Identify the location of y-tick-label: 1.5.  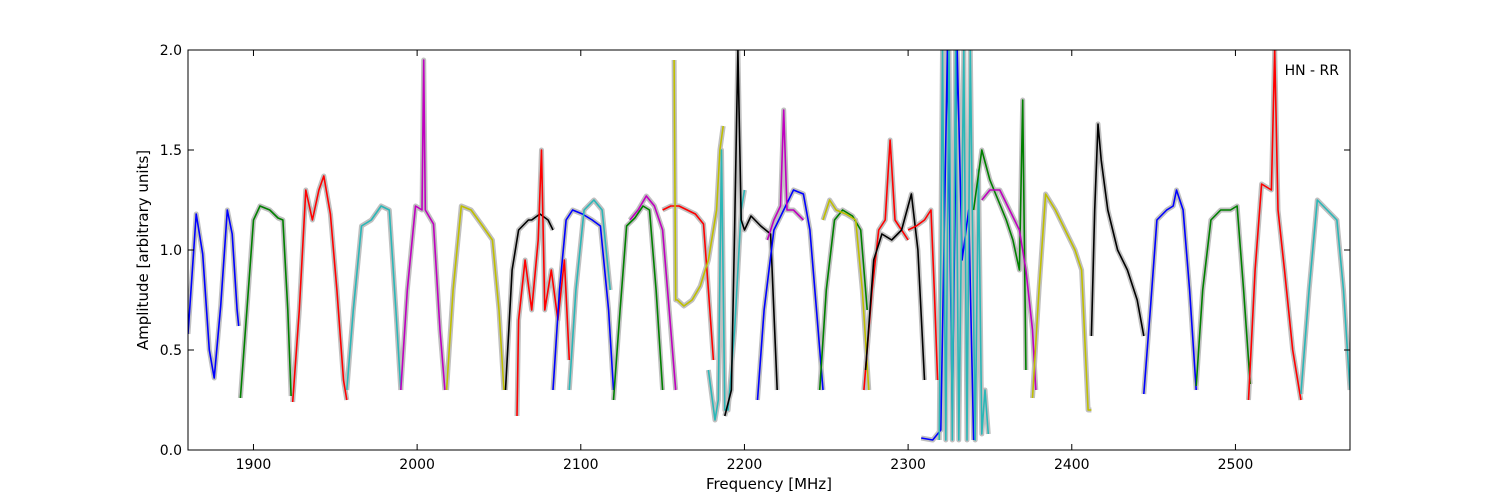
(171, 151).